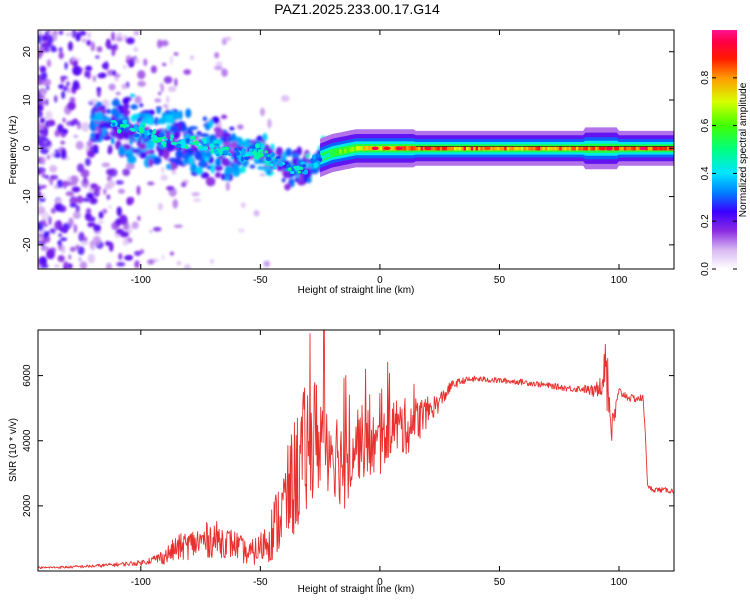 The height and width of the screenshot is (600, 750). Describe the element at coordinates (141, 582) in the screenshot. I see `snr-x-tick-label: -100` at that location.